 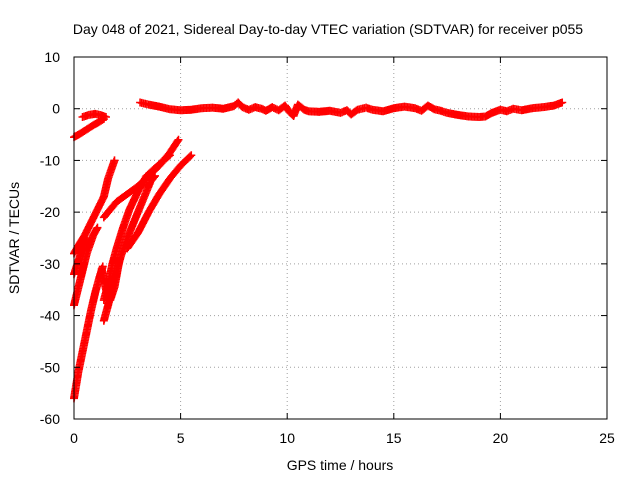 What do you see at coordinates (56, 109) in the screenshot?
I see `y-tick-label: 0` at bounding box center [56, 109].